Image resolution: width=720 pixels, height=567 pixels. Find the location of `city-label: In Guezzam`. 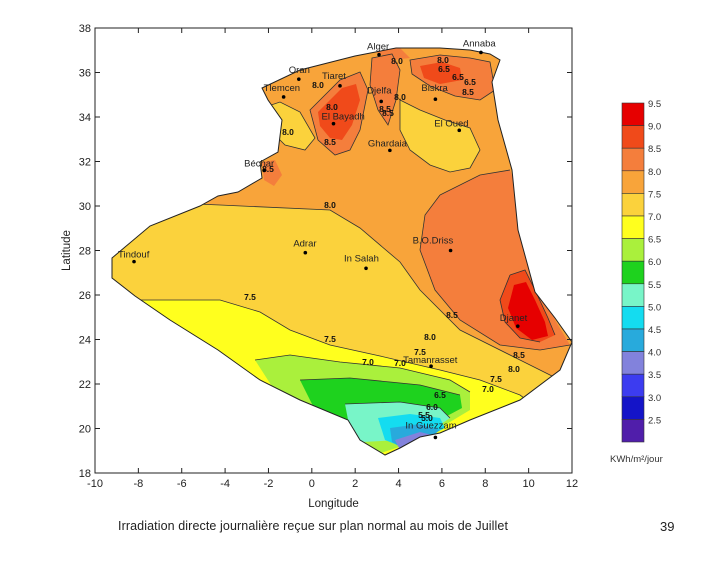

city-label: In Guezzam is located at coordinates (430, 425).